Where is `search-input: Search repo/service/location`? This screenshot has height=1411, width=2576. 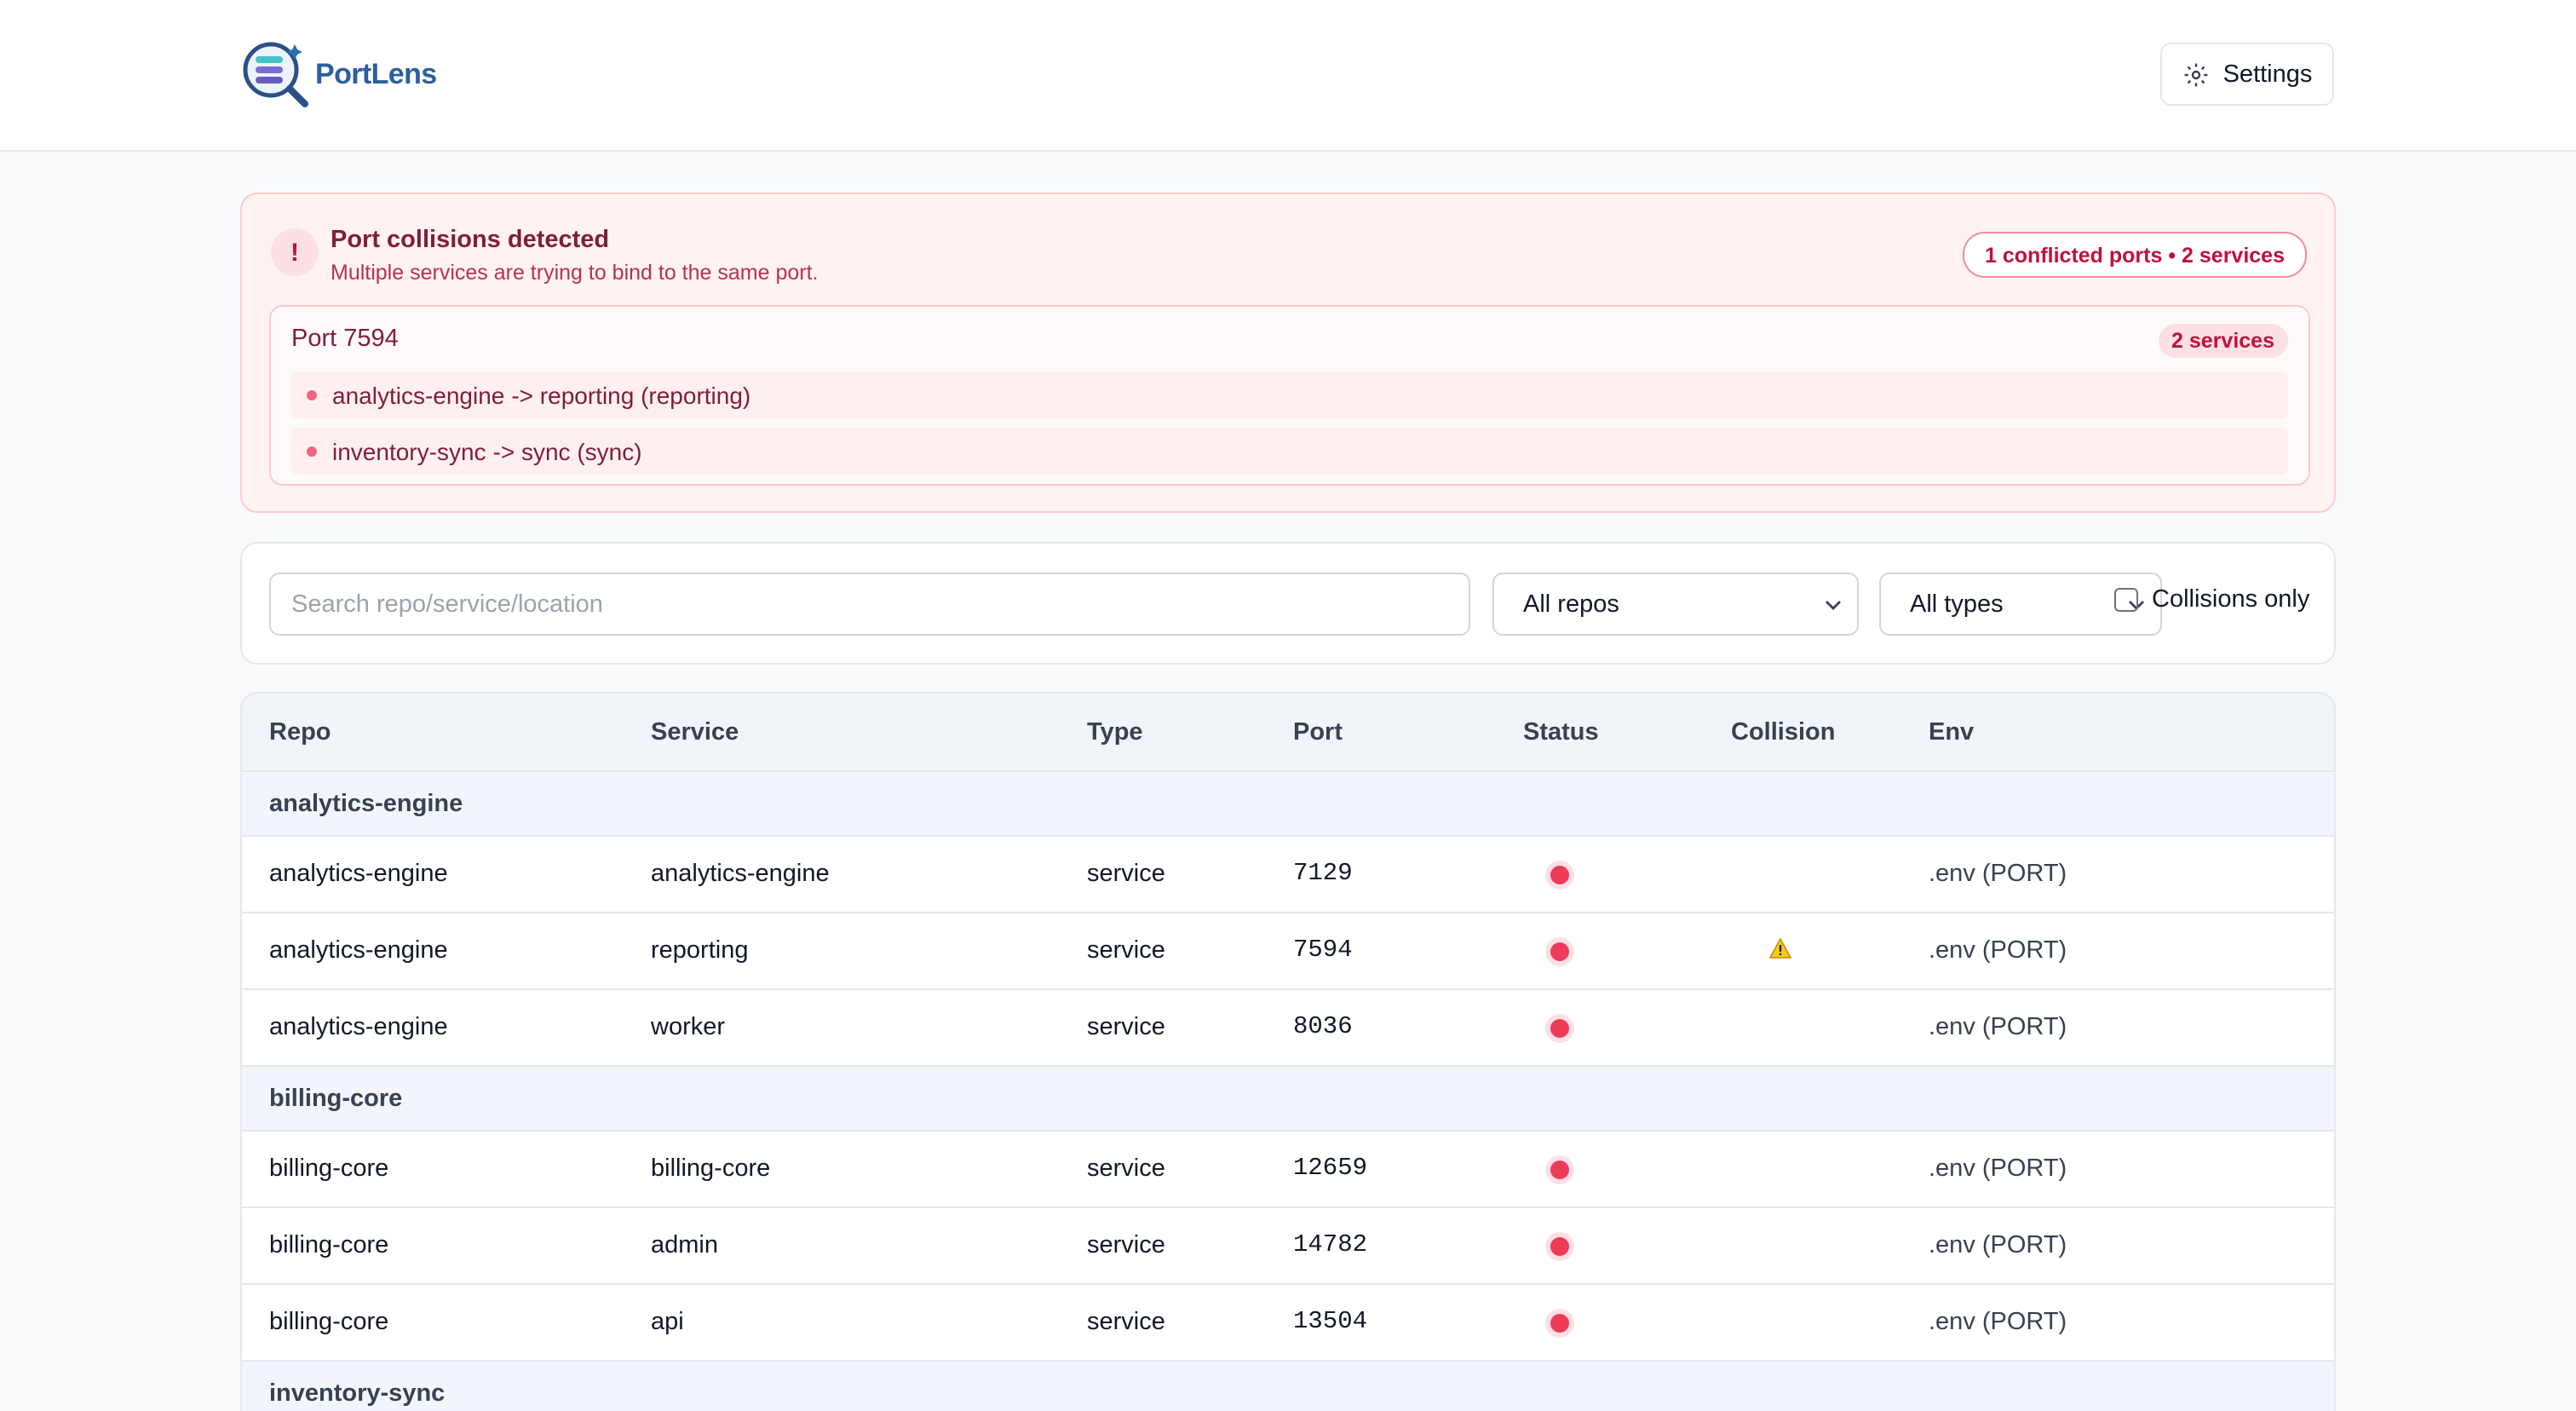
search-input: Search repo/service/location is located at coordinates (869, 604).